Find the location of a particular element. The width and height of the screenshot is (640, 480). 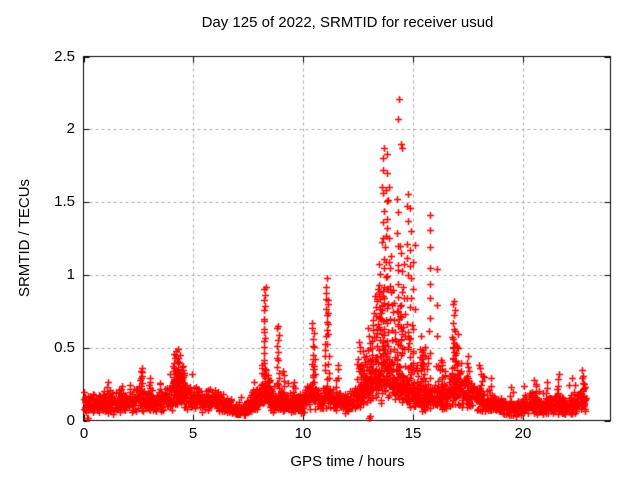

y-tick-label: 2.5 is located at coordinates (64, 56).